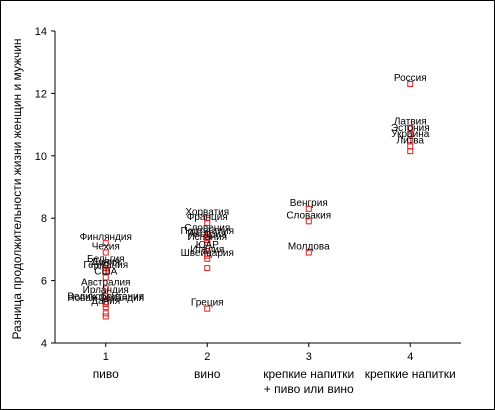  I want to click on y-tick-label: 10, so click(41, 157).